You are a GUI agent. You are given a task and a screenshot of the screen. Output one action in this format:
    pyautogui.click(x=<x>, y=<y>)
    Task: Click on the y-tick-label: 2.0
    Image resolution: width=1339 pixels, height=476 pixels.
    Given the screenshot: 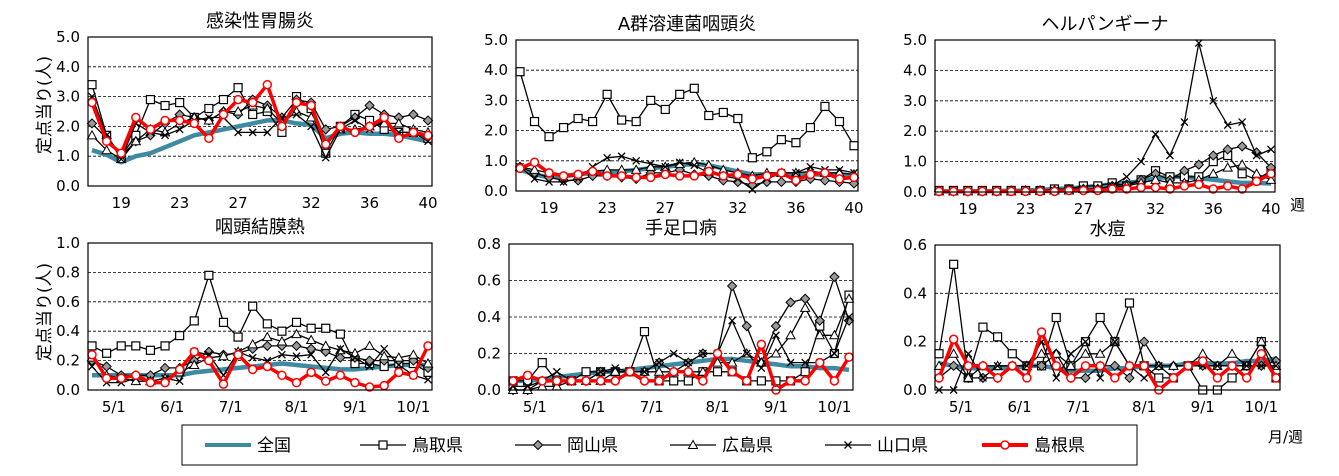 What is the action you would take?
    pyautogui.click(x=915, y=131)
    